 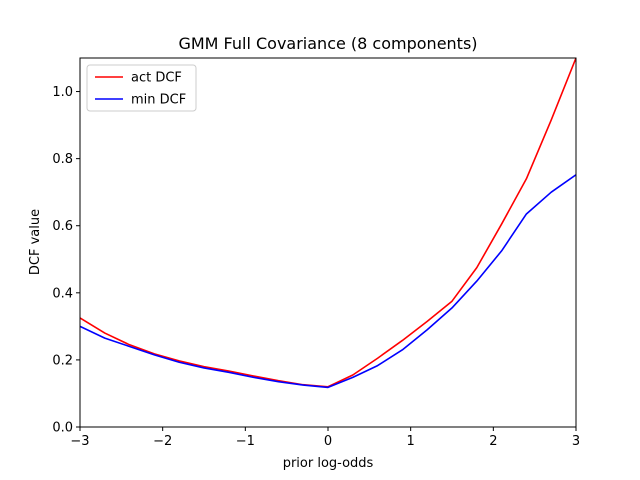 I want to click on chart-title: GMM Full Covariance (8 components), so click(x=327, y=43).